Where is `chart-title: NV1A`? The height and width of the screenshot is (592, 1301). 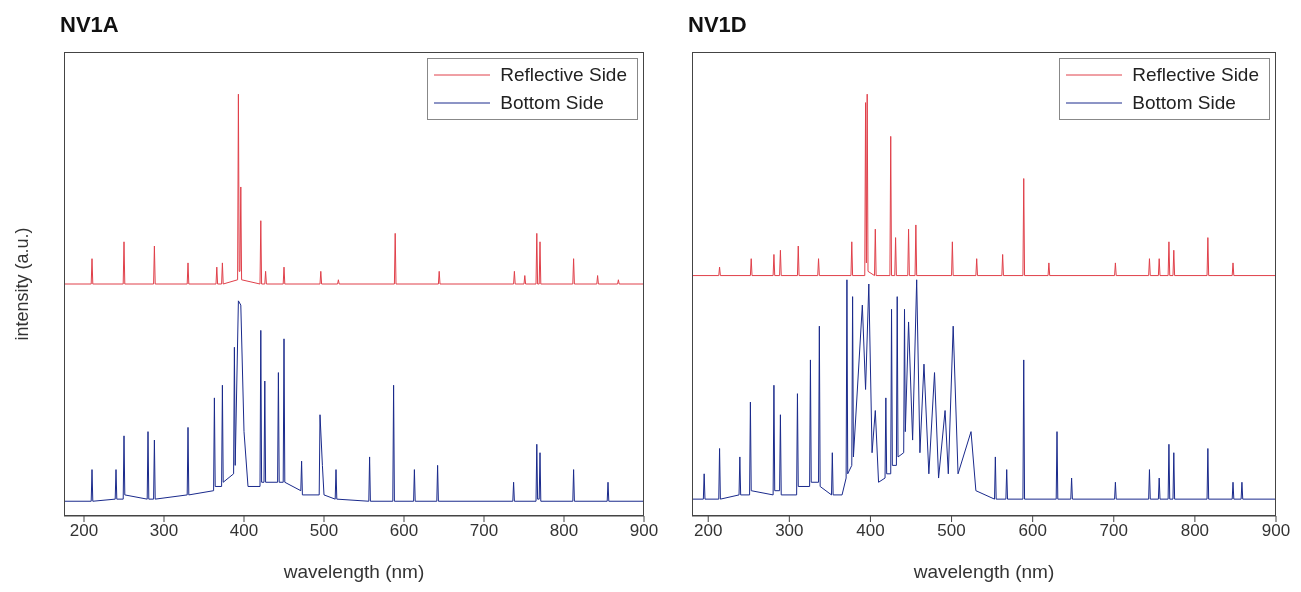 chart-title: NV1A is located at coordinates (89, 25).